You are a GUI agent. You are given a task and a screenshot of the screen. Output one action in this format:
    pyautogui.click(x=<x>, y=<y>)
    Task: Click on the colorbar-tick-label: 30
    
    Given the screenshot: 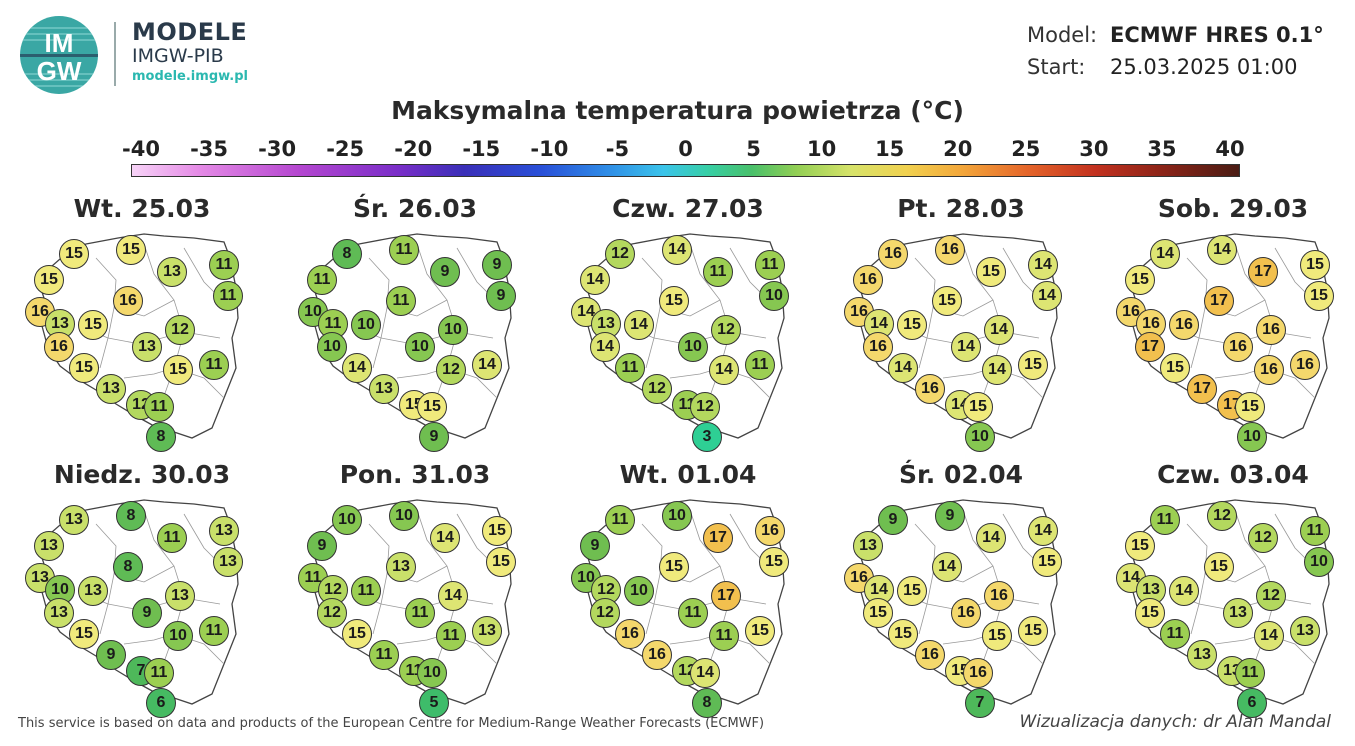 What is the action you would take?
    pyautogui.click(x=1094, y=149)
    